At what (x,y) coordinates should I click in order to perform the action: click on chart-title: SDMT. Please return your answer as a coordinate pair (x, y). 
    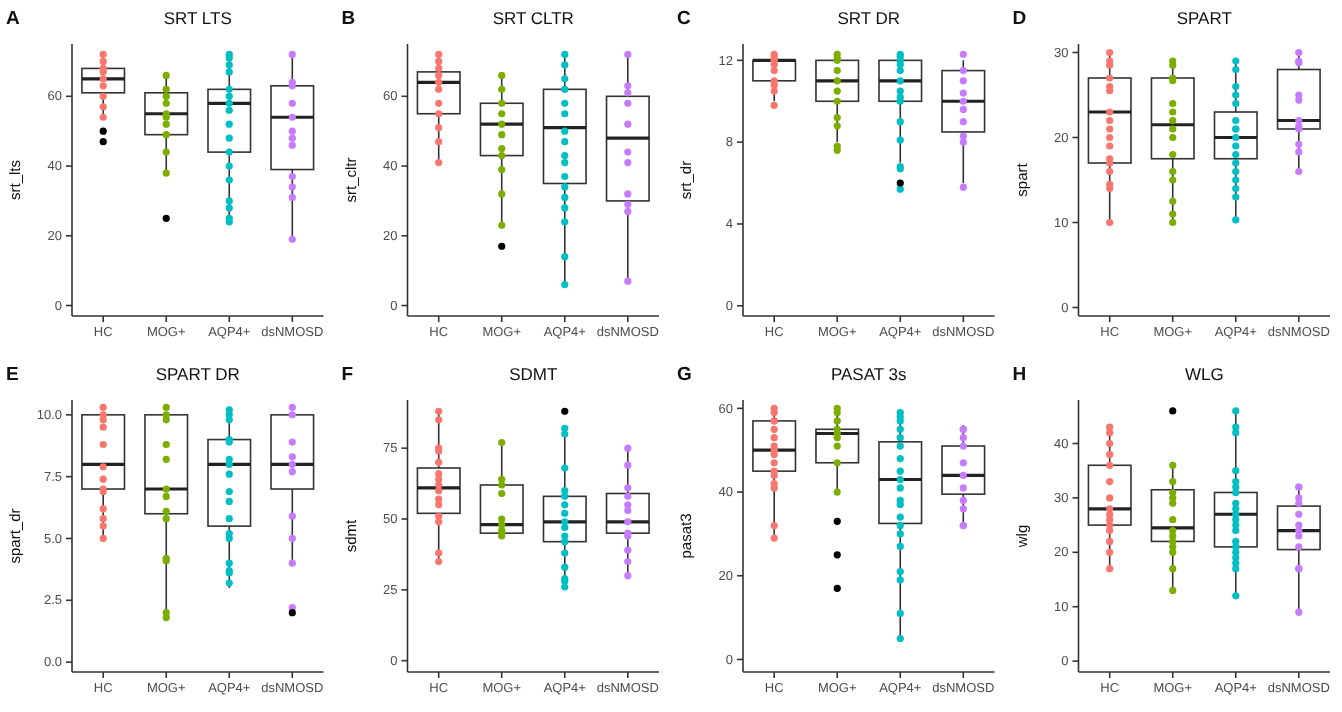
    Looking at the image, I should click on (533, 374).